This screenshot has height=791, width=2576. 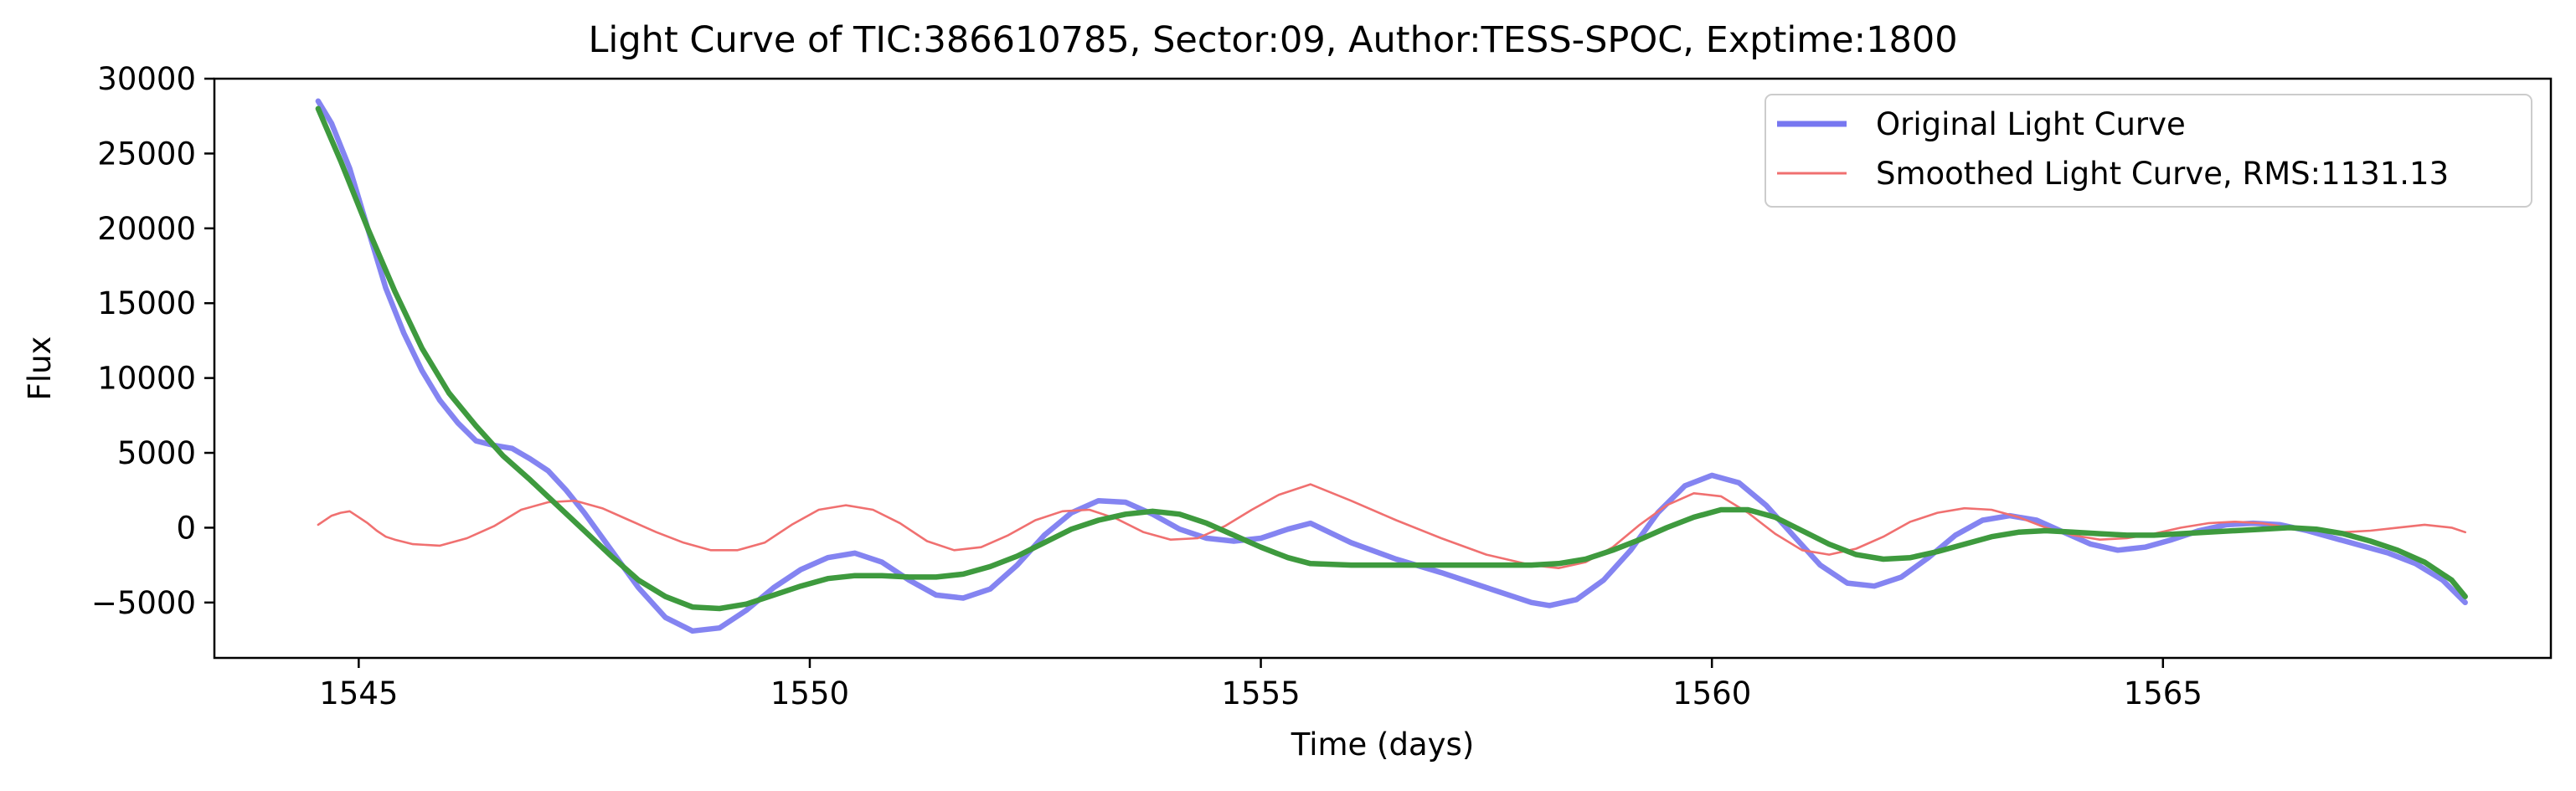 I want to click on y-axis: −5000 0 5000 10000 15000 20000 25000 30000, so click(x=152, y=341).